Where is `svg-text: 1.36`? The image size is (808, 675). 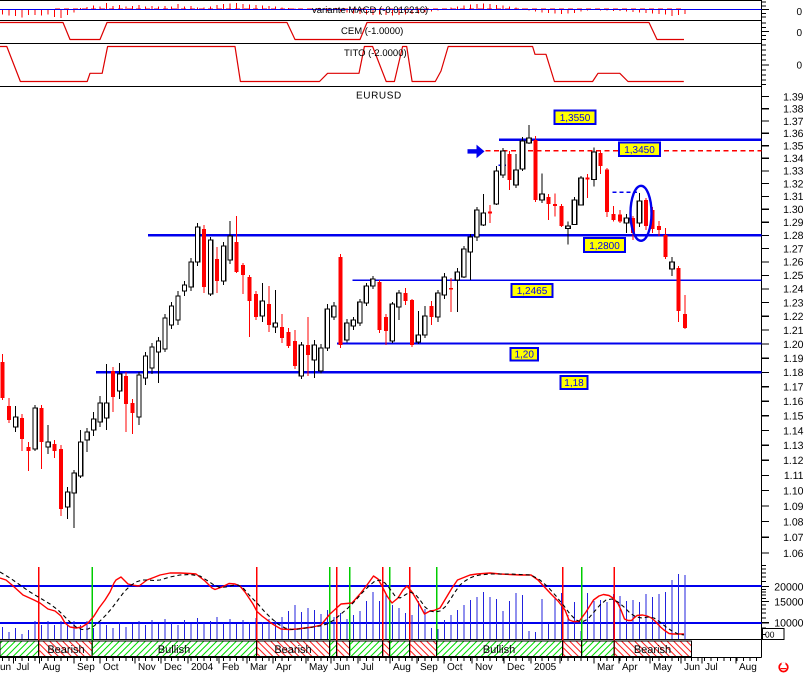 svg-text: 1.36 is located at coordinates (793, 134).